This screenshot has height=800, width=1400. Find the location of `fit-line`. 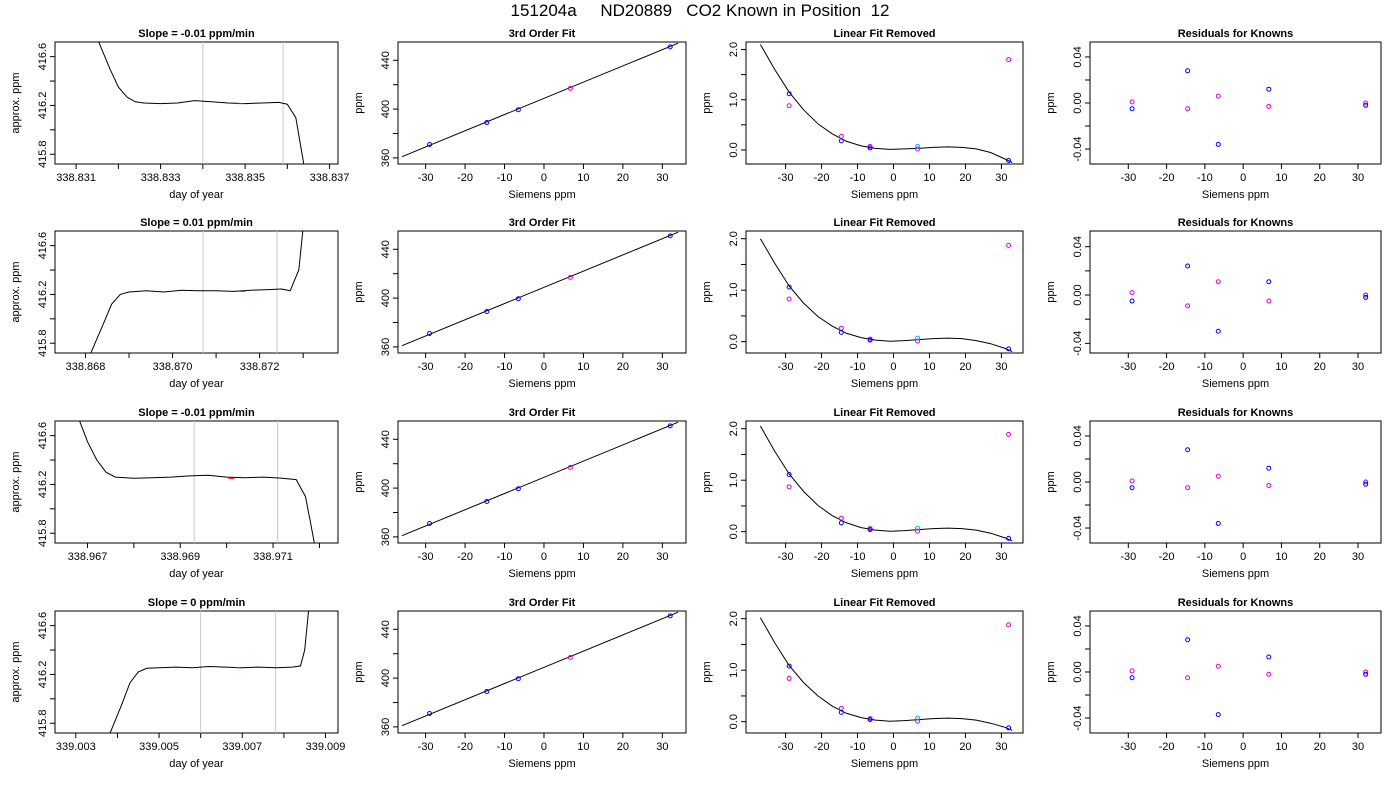

fit-line is located at coordinates (540, 100).